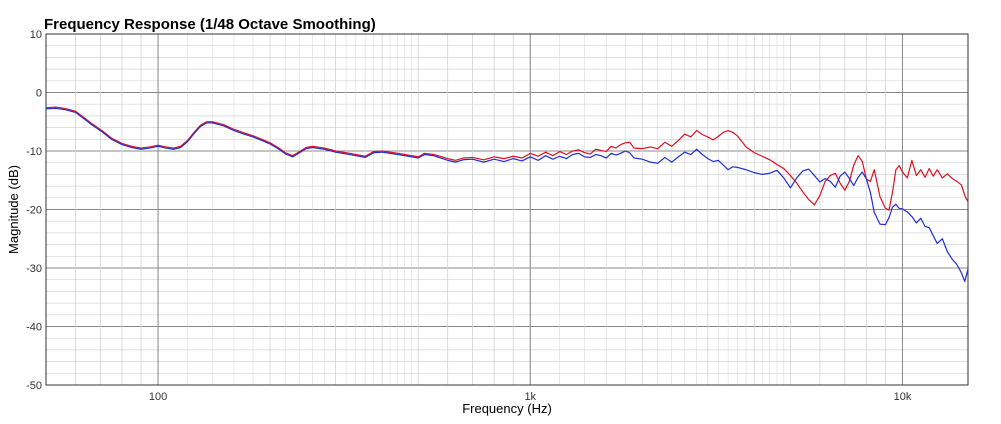 This screenshot has height=424, width=1001. I want to click on x-tick-label: 10k, so click(903, 397).